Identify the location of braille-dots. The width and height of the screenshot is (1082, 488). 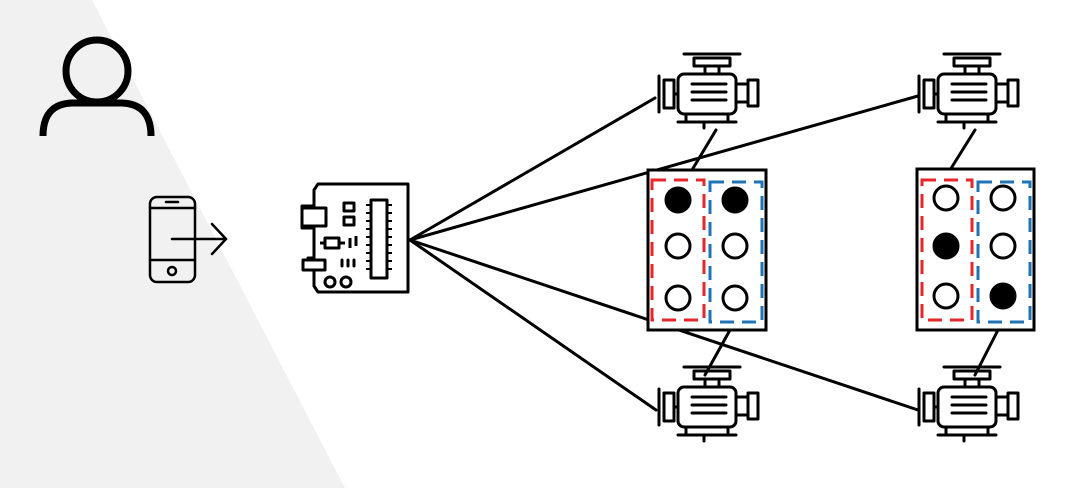
(840, 248).